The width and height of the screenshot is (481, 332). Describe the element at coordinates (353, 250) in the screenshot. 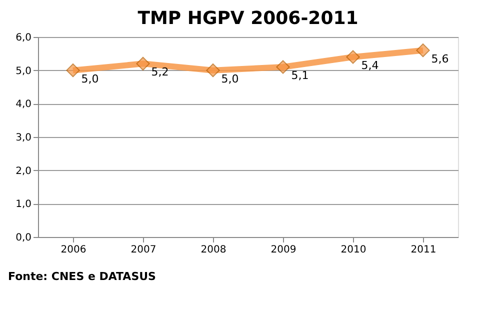

I see `x-tick-label: 2010` at that location.